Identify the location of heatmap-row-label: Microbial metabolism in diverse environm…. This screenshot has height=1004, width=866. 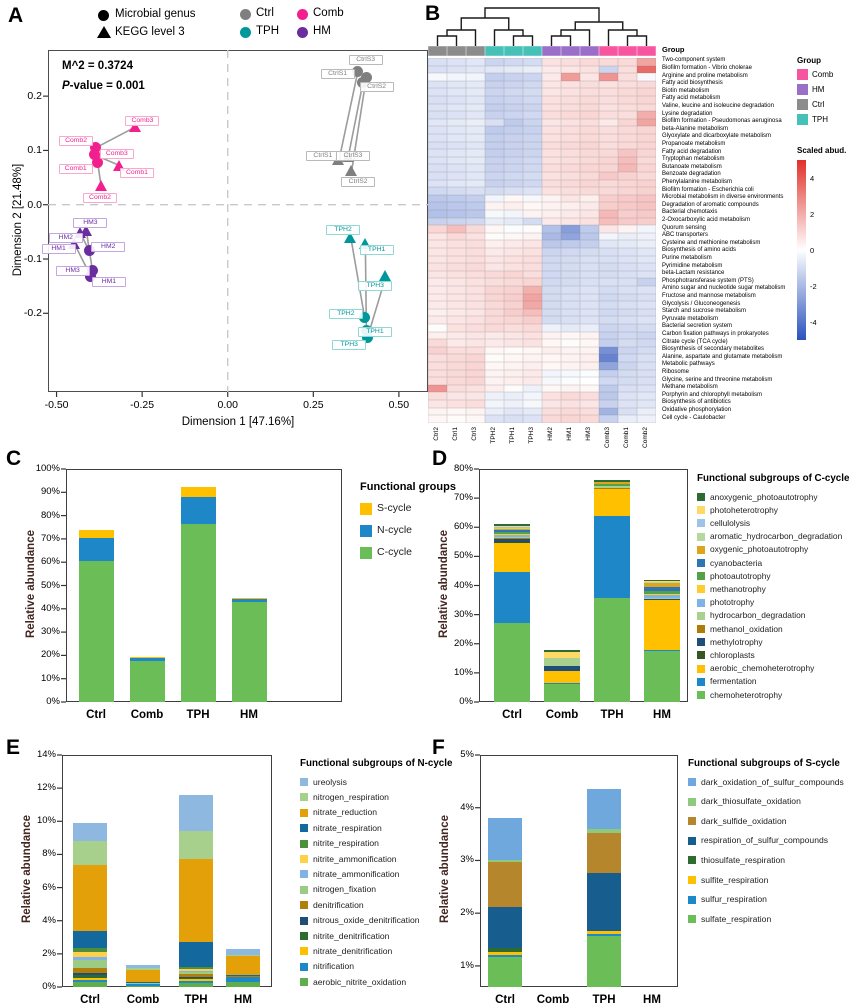
(723, 197).